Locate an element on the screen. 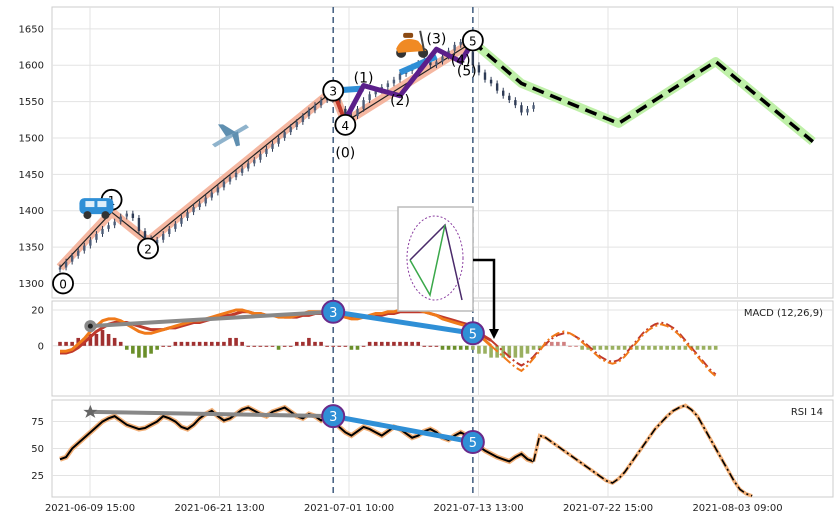 The height and width of the screenshot is (520, 839). inset-connector is located at coordinates (484, 295).